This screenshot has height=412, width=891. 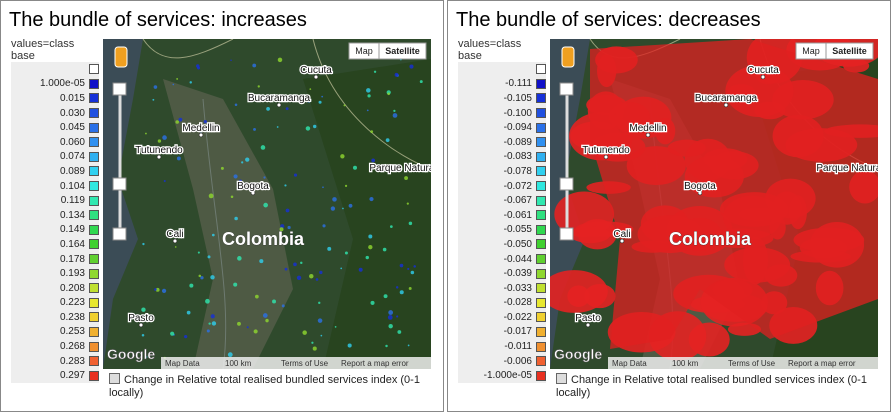 What do you see at coordinates (700, 186) in the screenshot?
I see `city-label: Bogota` at bounding box center [700, 186].